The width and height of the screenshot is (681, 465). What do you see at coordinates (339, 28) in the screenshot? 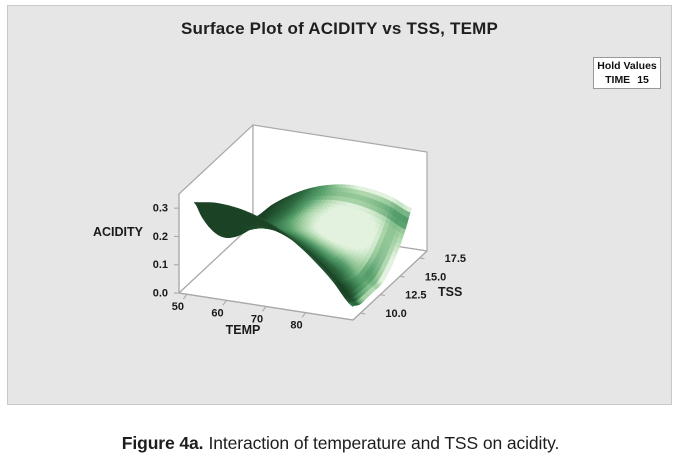
I see `plot-title: Surface Plot of ACIDITY vs TSS, TEMP` at bounding box center [339, 28].